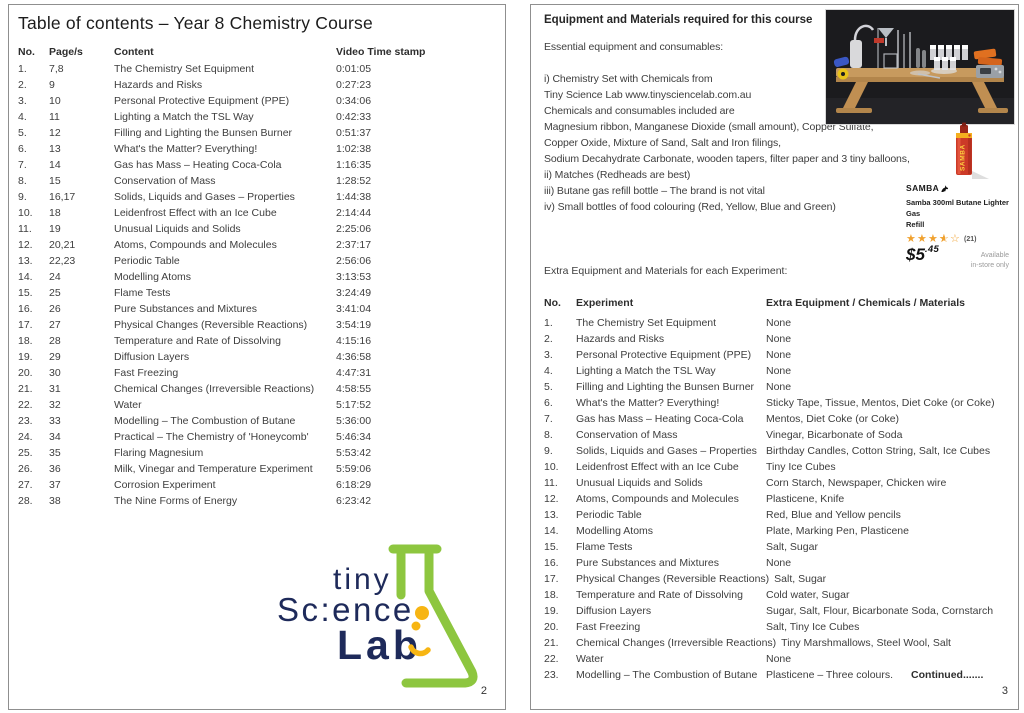 This screenshot has height=713, width=1024. I want to click on row-pages: 32, so click(55, 405).